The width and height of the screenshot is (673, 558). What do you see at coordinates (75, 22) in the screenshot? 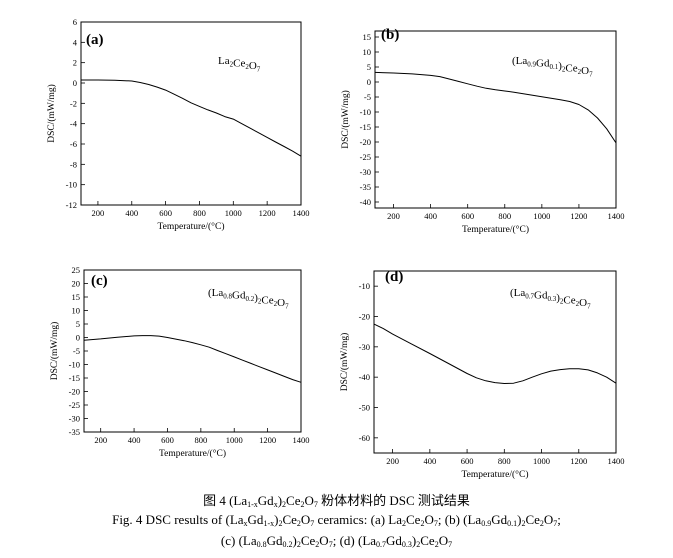
I see `y-tick-label: 6` at bounding box center [75, 22].